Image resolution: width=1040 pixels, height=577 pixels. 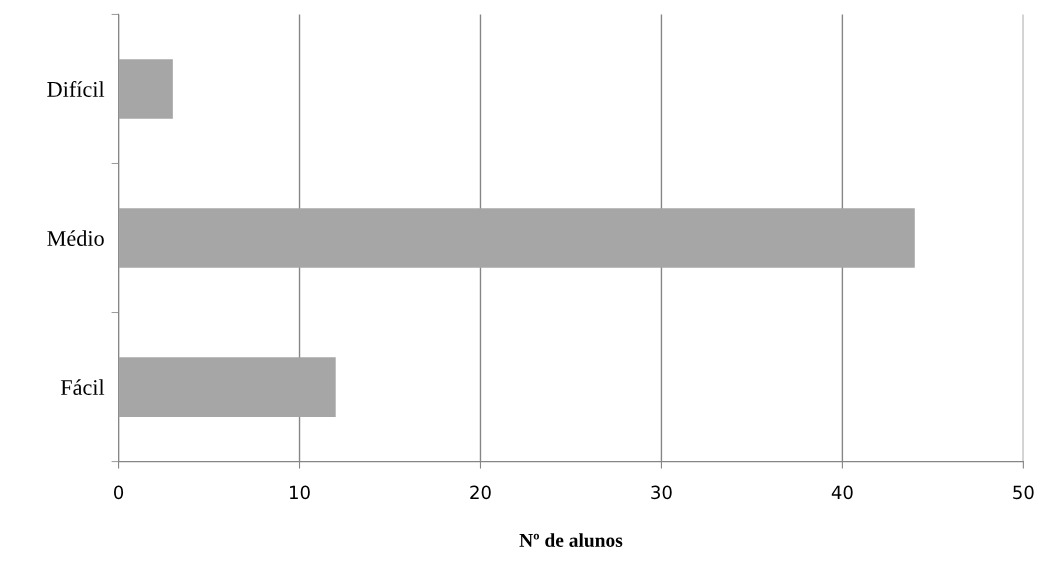 I want to click on x-tick-label: 20, so click(x=480, y=492).